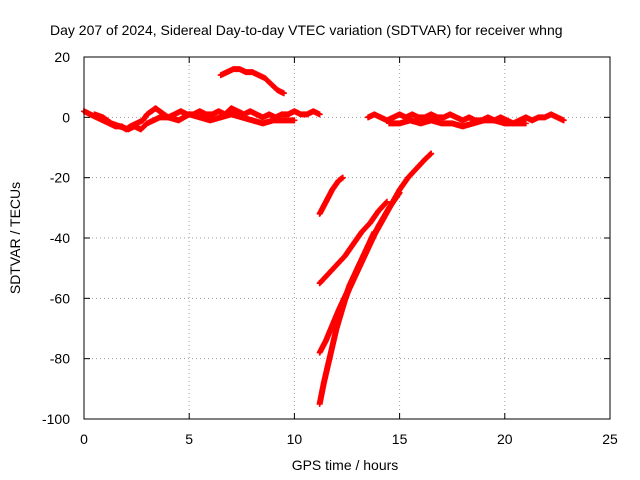 This screenshot has width=640, height=480. What do you see at coordinates (295, 439) in the screenshot?
I see `x-tick-label: 10` at bounding box center [295, 439].